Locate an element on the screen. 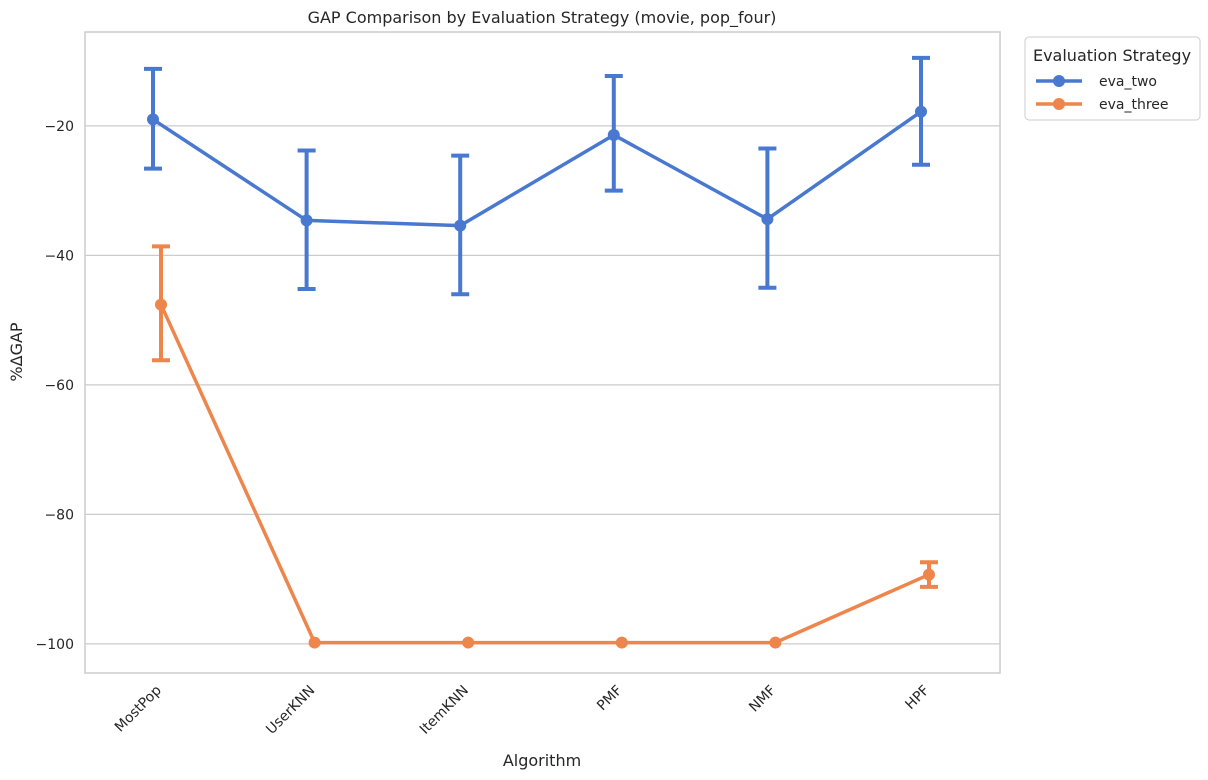  legend-label-eva_three: eva_three is located at coordinates (1134, 105).